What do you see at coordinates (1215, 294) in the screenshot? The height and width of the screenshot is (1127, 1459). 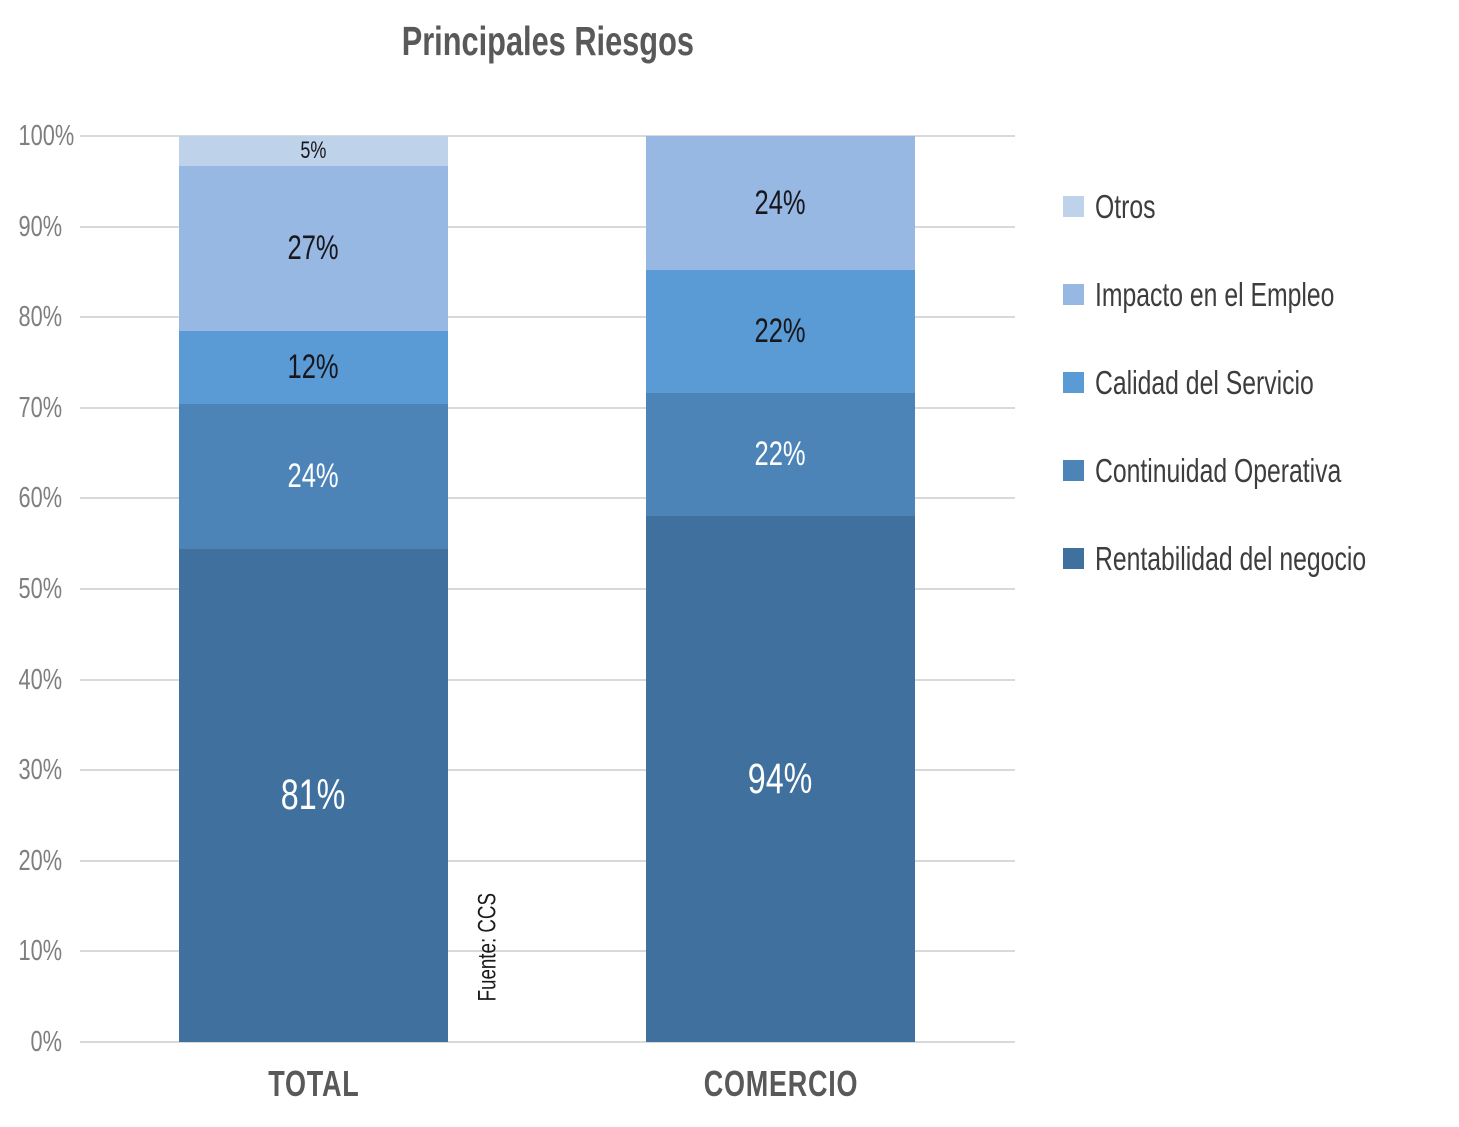 I see `legend-label: Impacto en el Empleo` at bounding box center [1215, 294].